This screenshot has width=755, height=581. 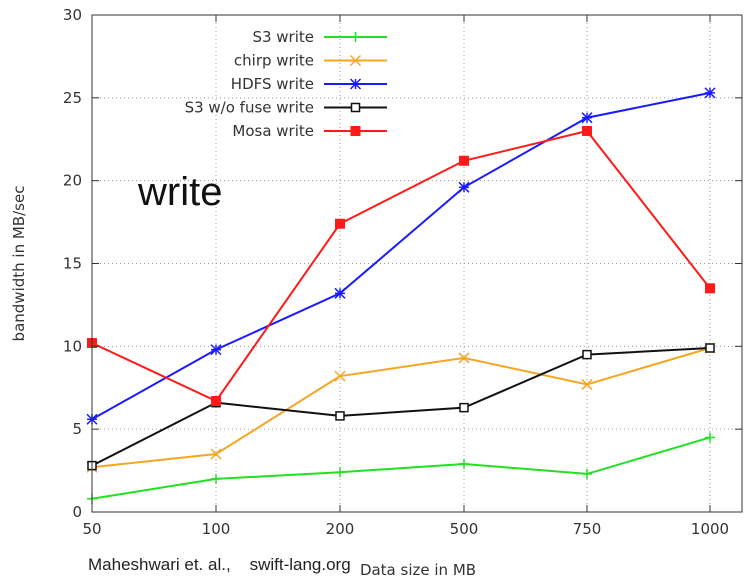 I want to click on y-tick-label: 25, so click(x=72, y=98).